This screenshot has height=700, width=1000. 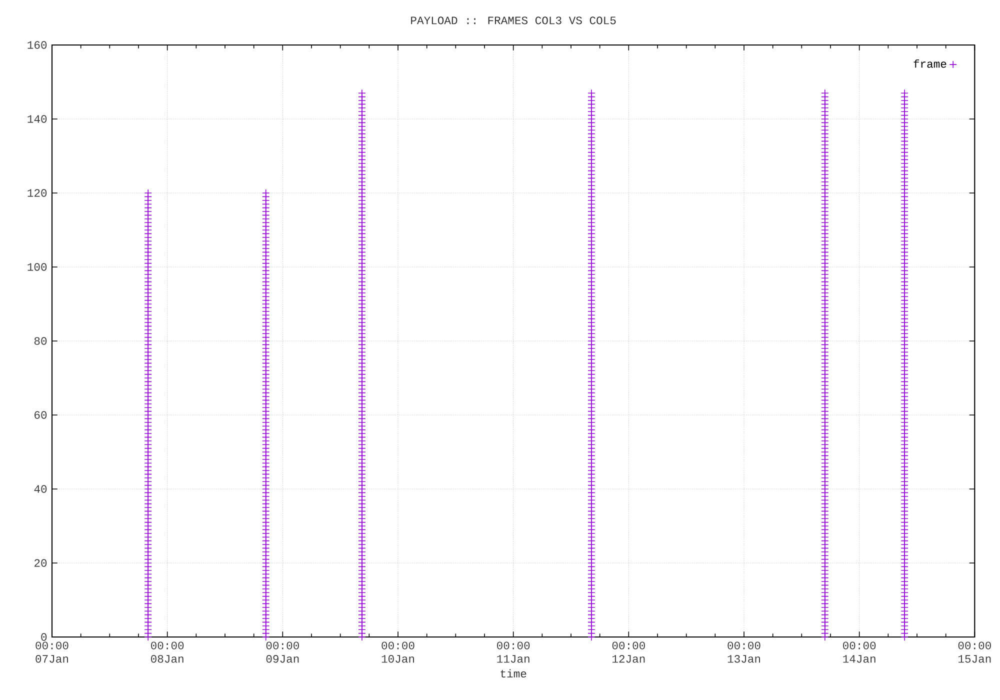 I want to click on x-tick-label: 00:00 13Jan, so click(x=744, y=652).